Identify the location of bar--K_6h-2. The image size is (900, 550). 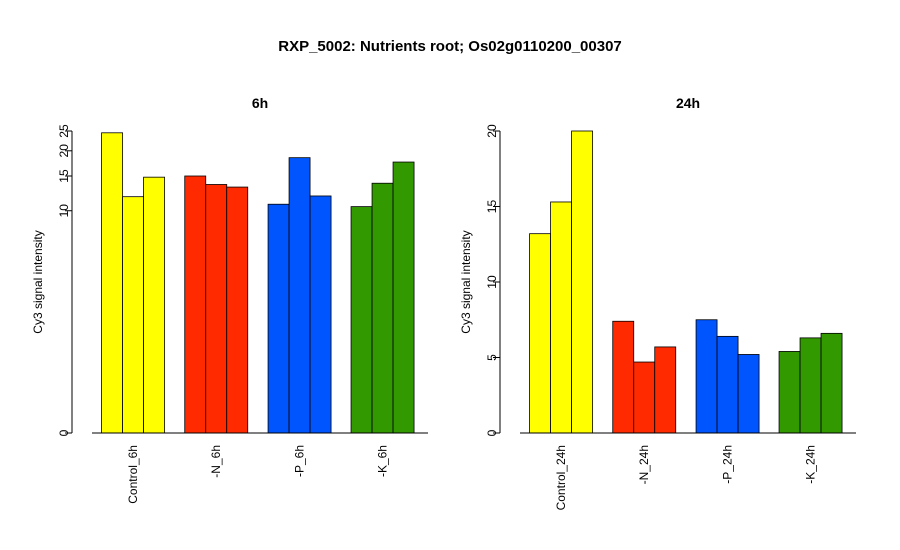
(382, 308).